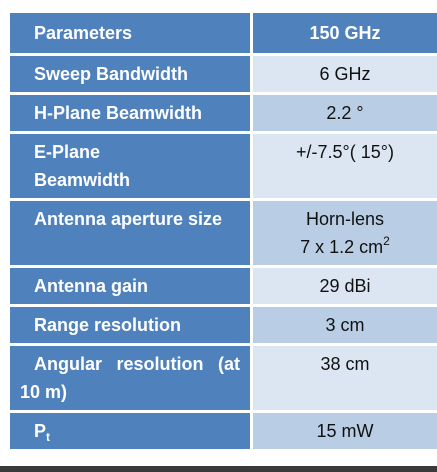  I want to click on table-row: Angular resolution (at 10 m) 38 cm, so click(223, 378).